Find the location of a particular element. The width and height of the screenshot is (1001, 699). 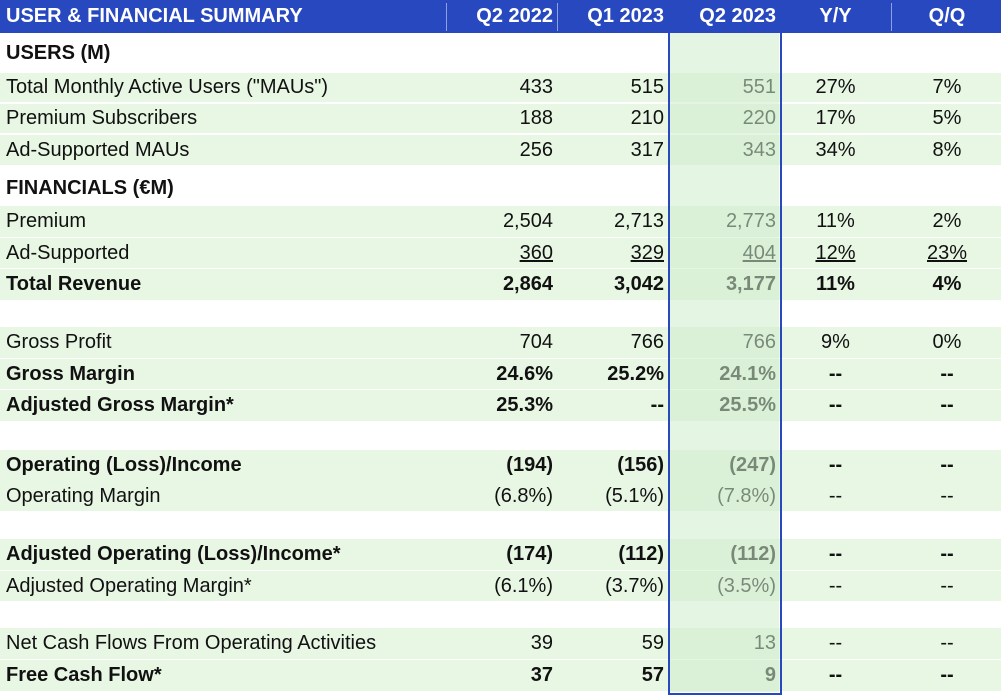

table-row: USERS (M) is located at coordinates (500, 53).